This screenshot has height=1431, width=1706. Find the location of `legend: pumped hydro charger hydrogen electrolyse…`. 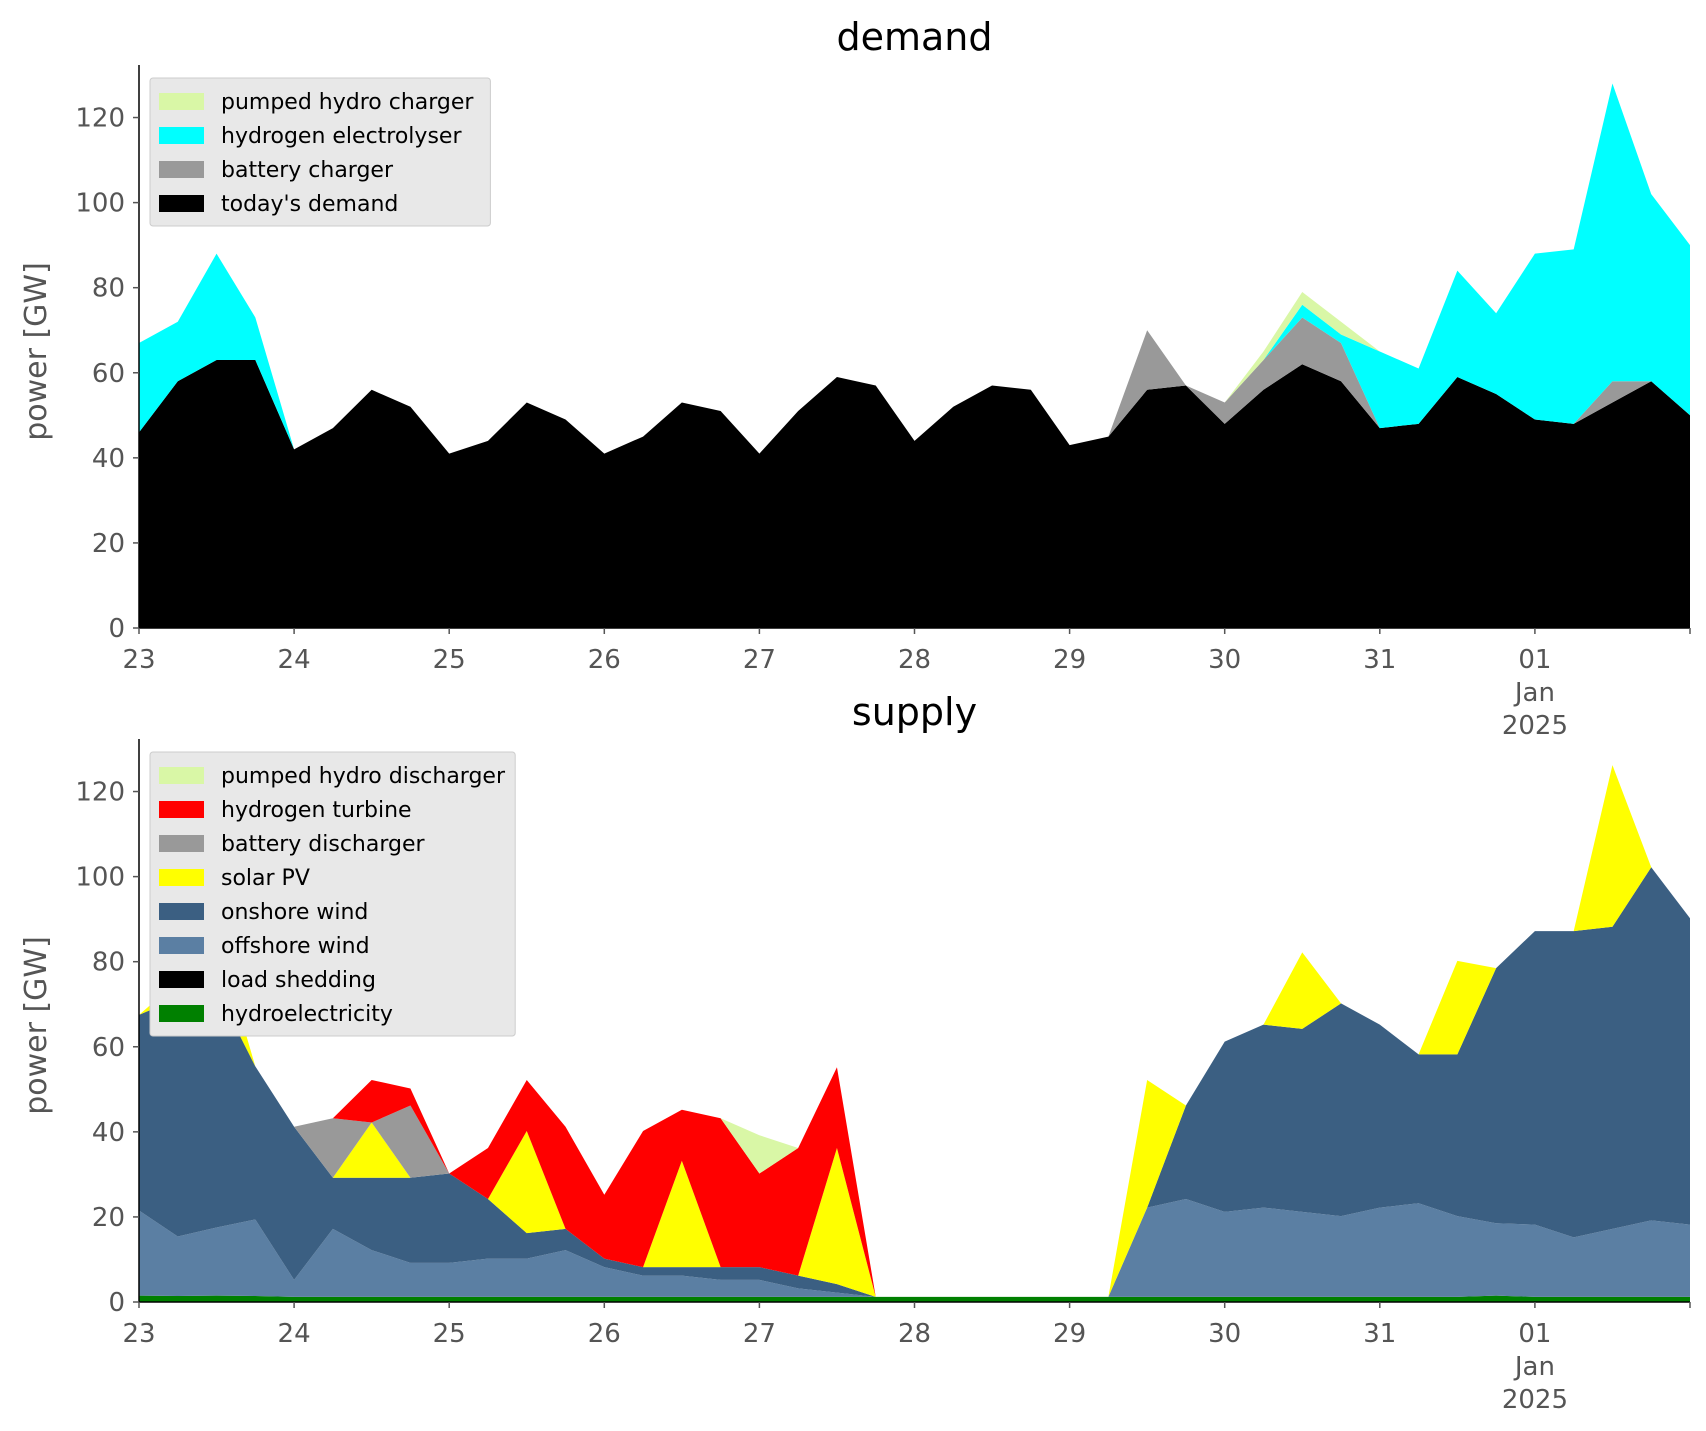

legend: pumped hydro charger hydrogen electrolyse… is located at coordinates (320, 152).